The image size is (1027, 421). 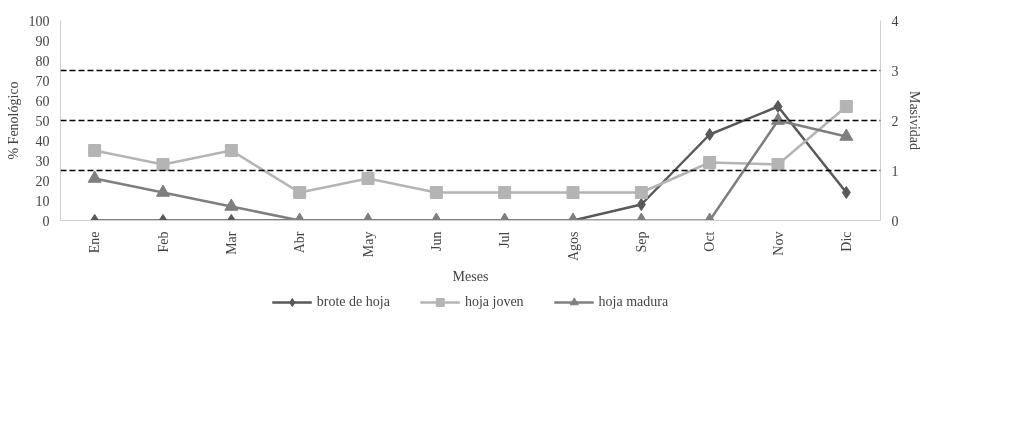 What do you see at coordinates (710, 241) in the screenshot?
I see `x-tick-label: Oct` at bounding box center [710, 241].